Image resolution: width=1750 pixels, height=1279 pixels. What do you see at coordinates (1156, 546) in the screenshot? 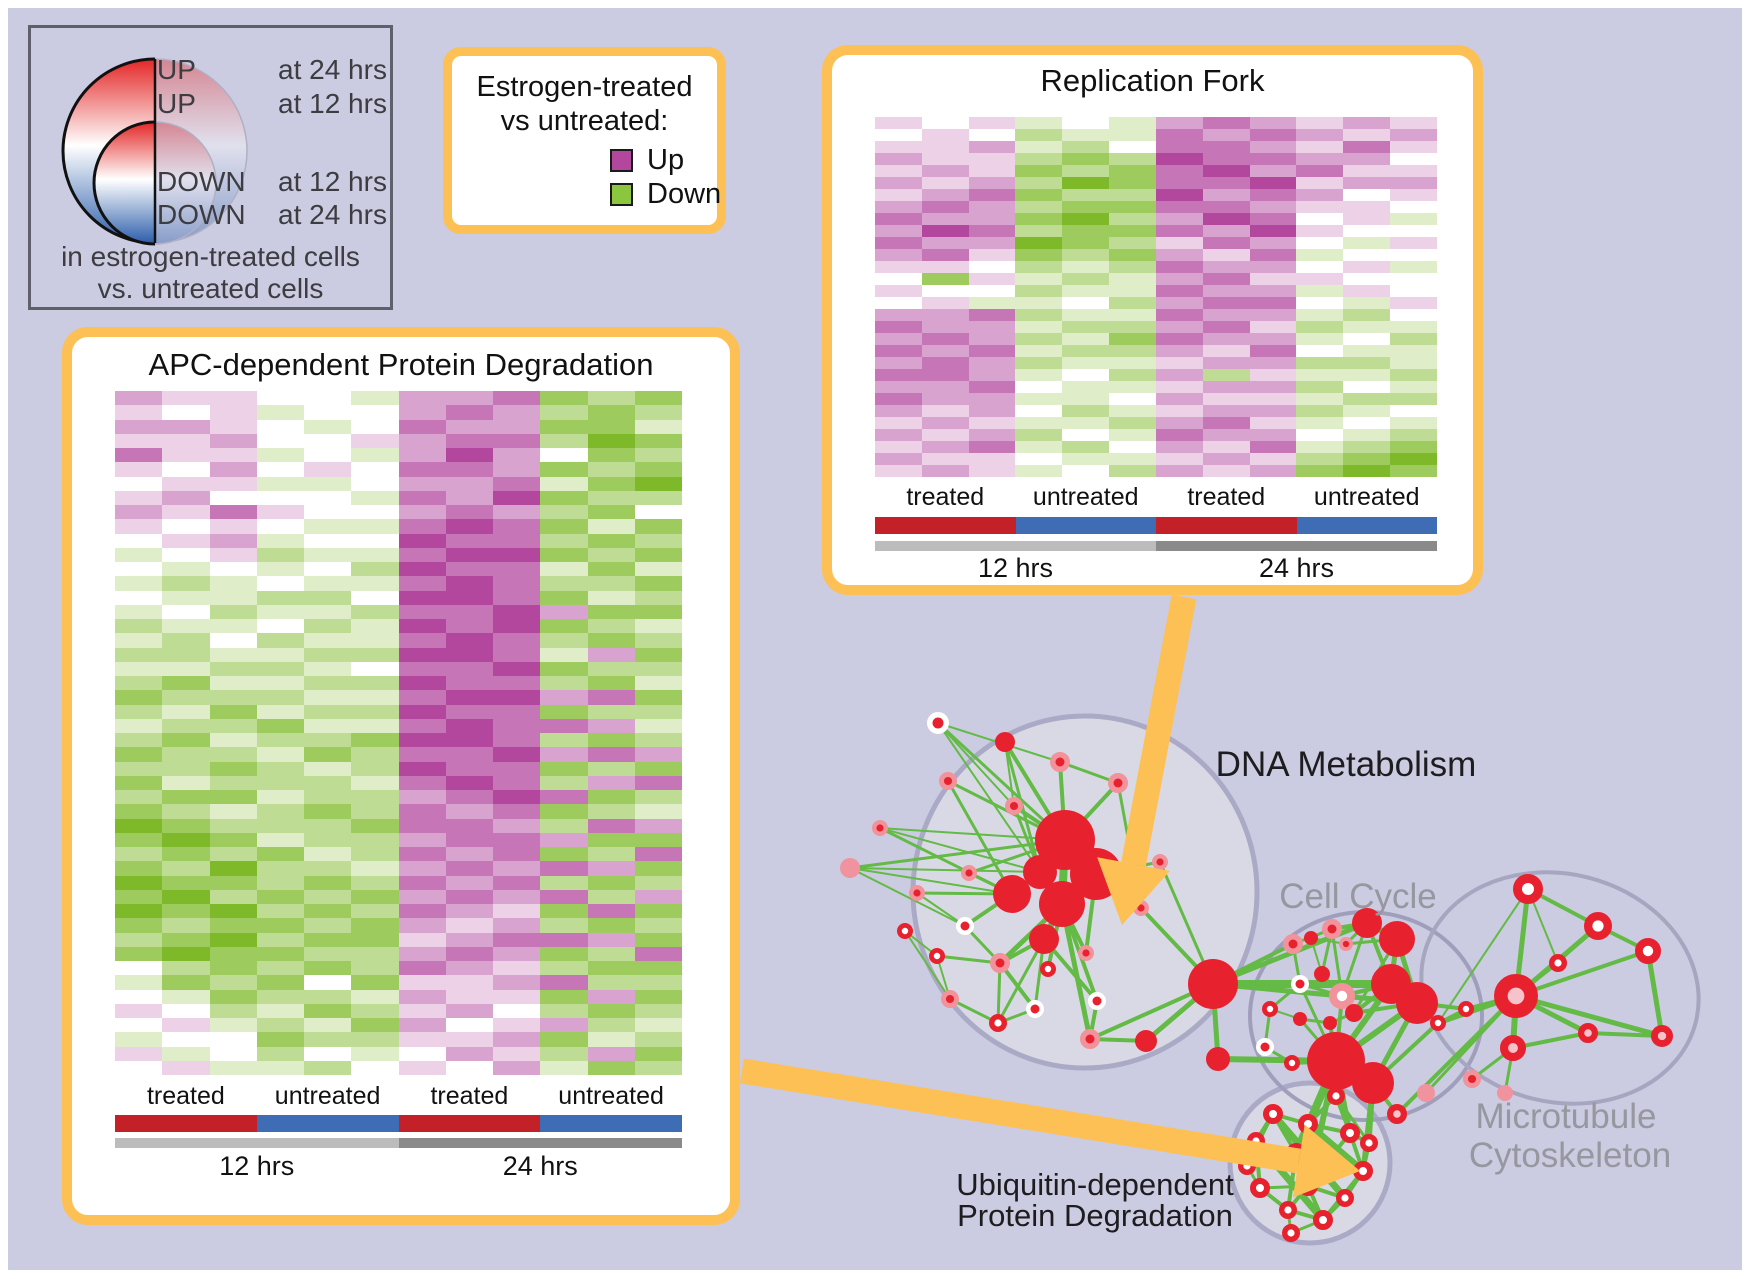
I see `replication-fork-time-bars` at bounding box center [1156, 546].